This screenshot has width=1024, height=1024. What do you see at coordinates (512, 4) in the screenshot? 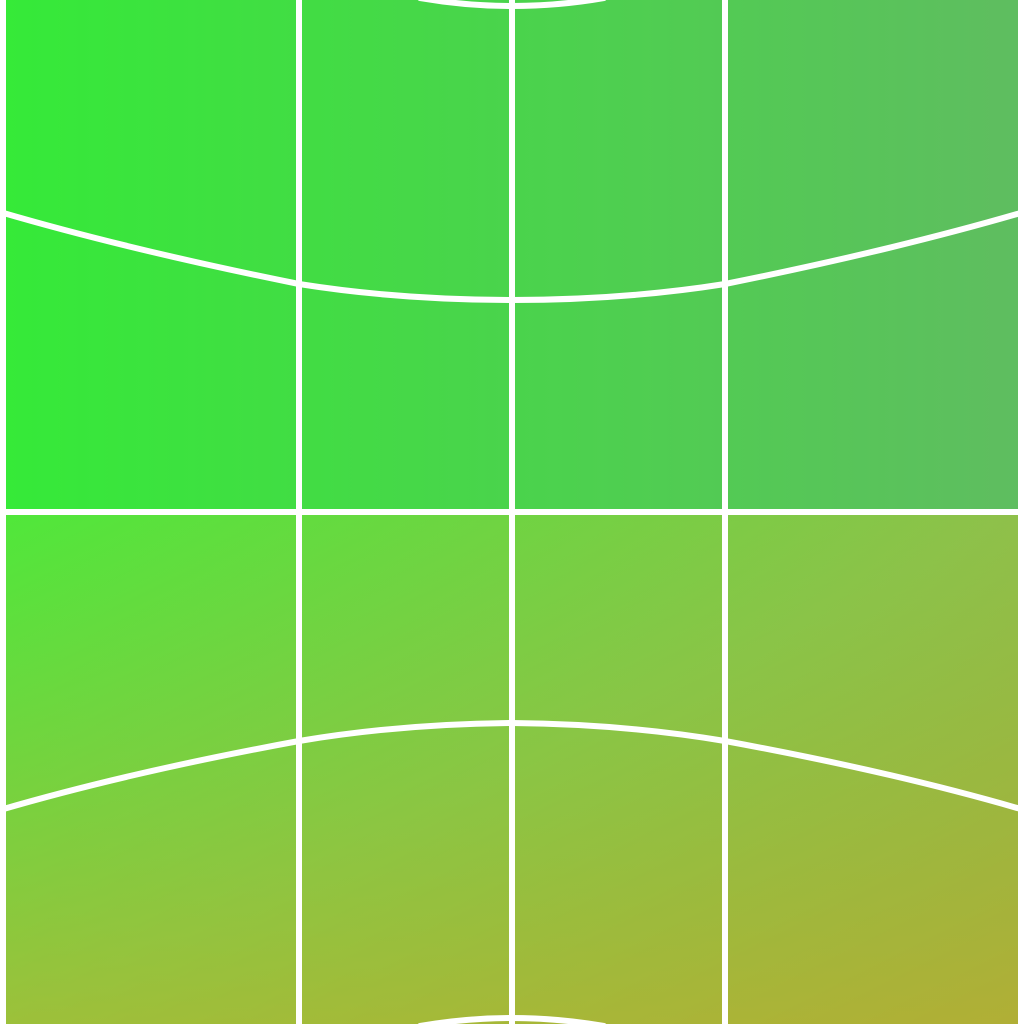
I see `grid-curve-top-edge` at bounding box center [512, 4].